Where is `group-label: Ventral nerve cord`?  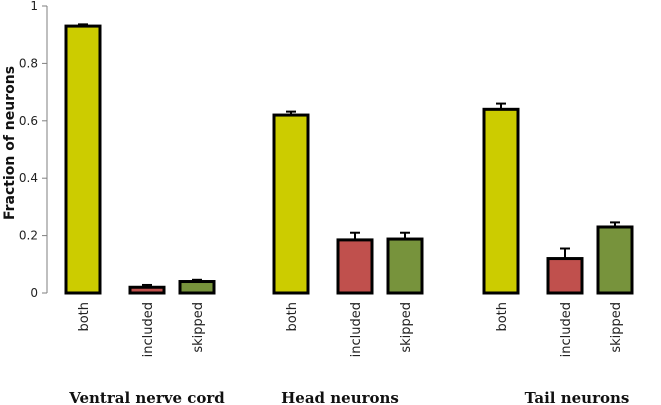 group-label: Ventral nerve cord is located at coordinates (146, 397).